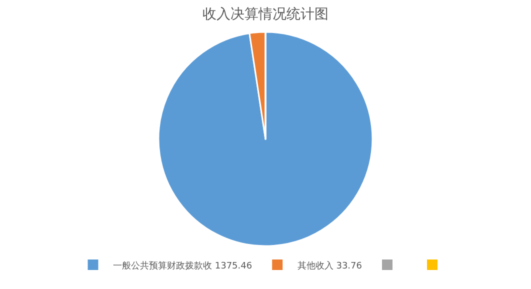  What do you see at coordinates (182, 266) in the screenshot?
I see `legend-label: 一般公共预算财政拨款收 1375.46` at bounding box center [182, 266].